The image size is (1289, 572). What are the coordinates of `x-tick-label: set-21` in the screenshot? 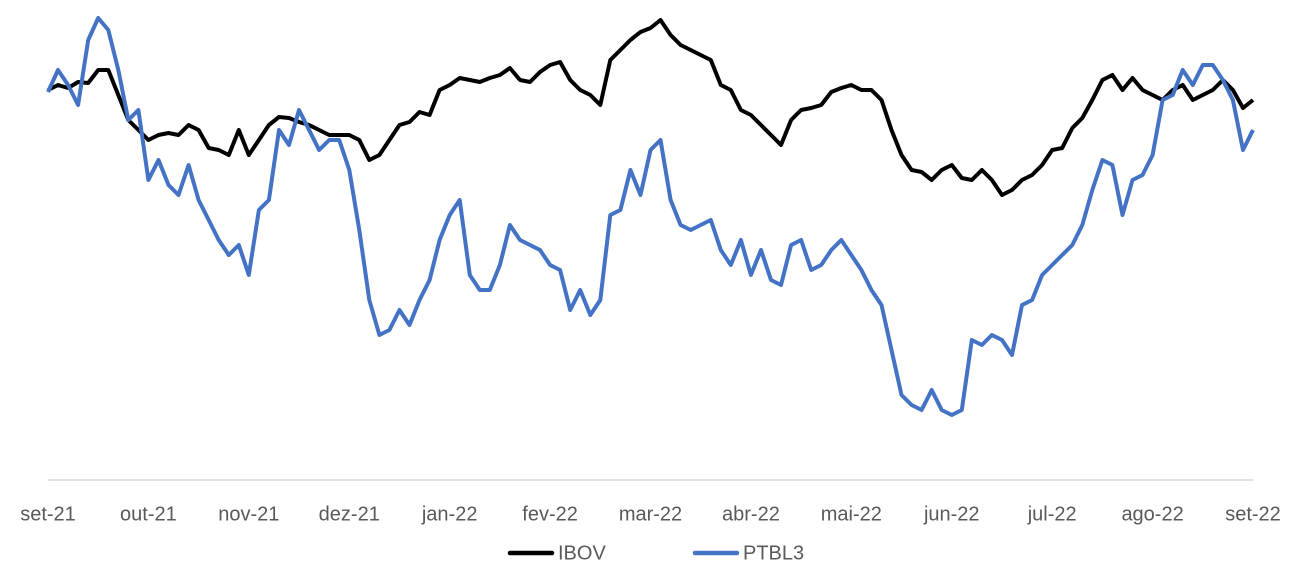 It's located at (48, 514).